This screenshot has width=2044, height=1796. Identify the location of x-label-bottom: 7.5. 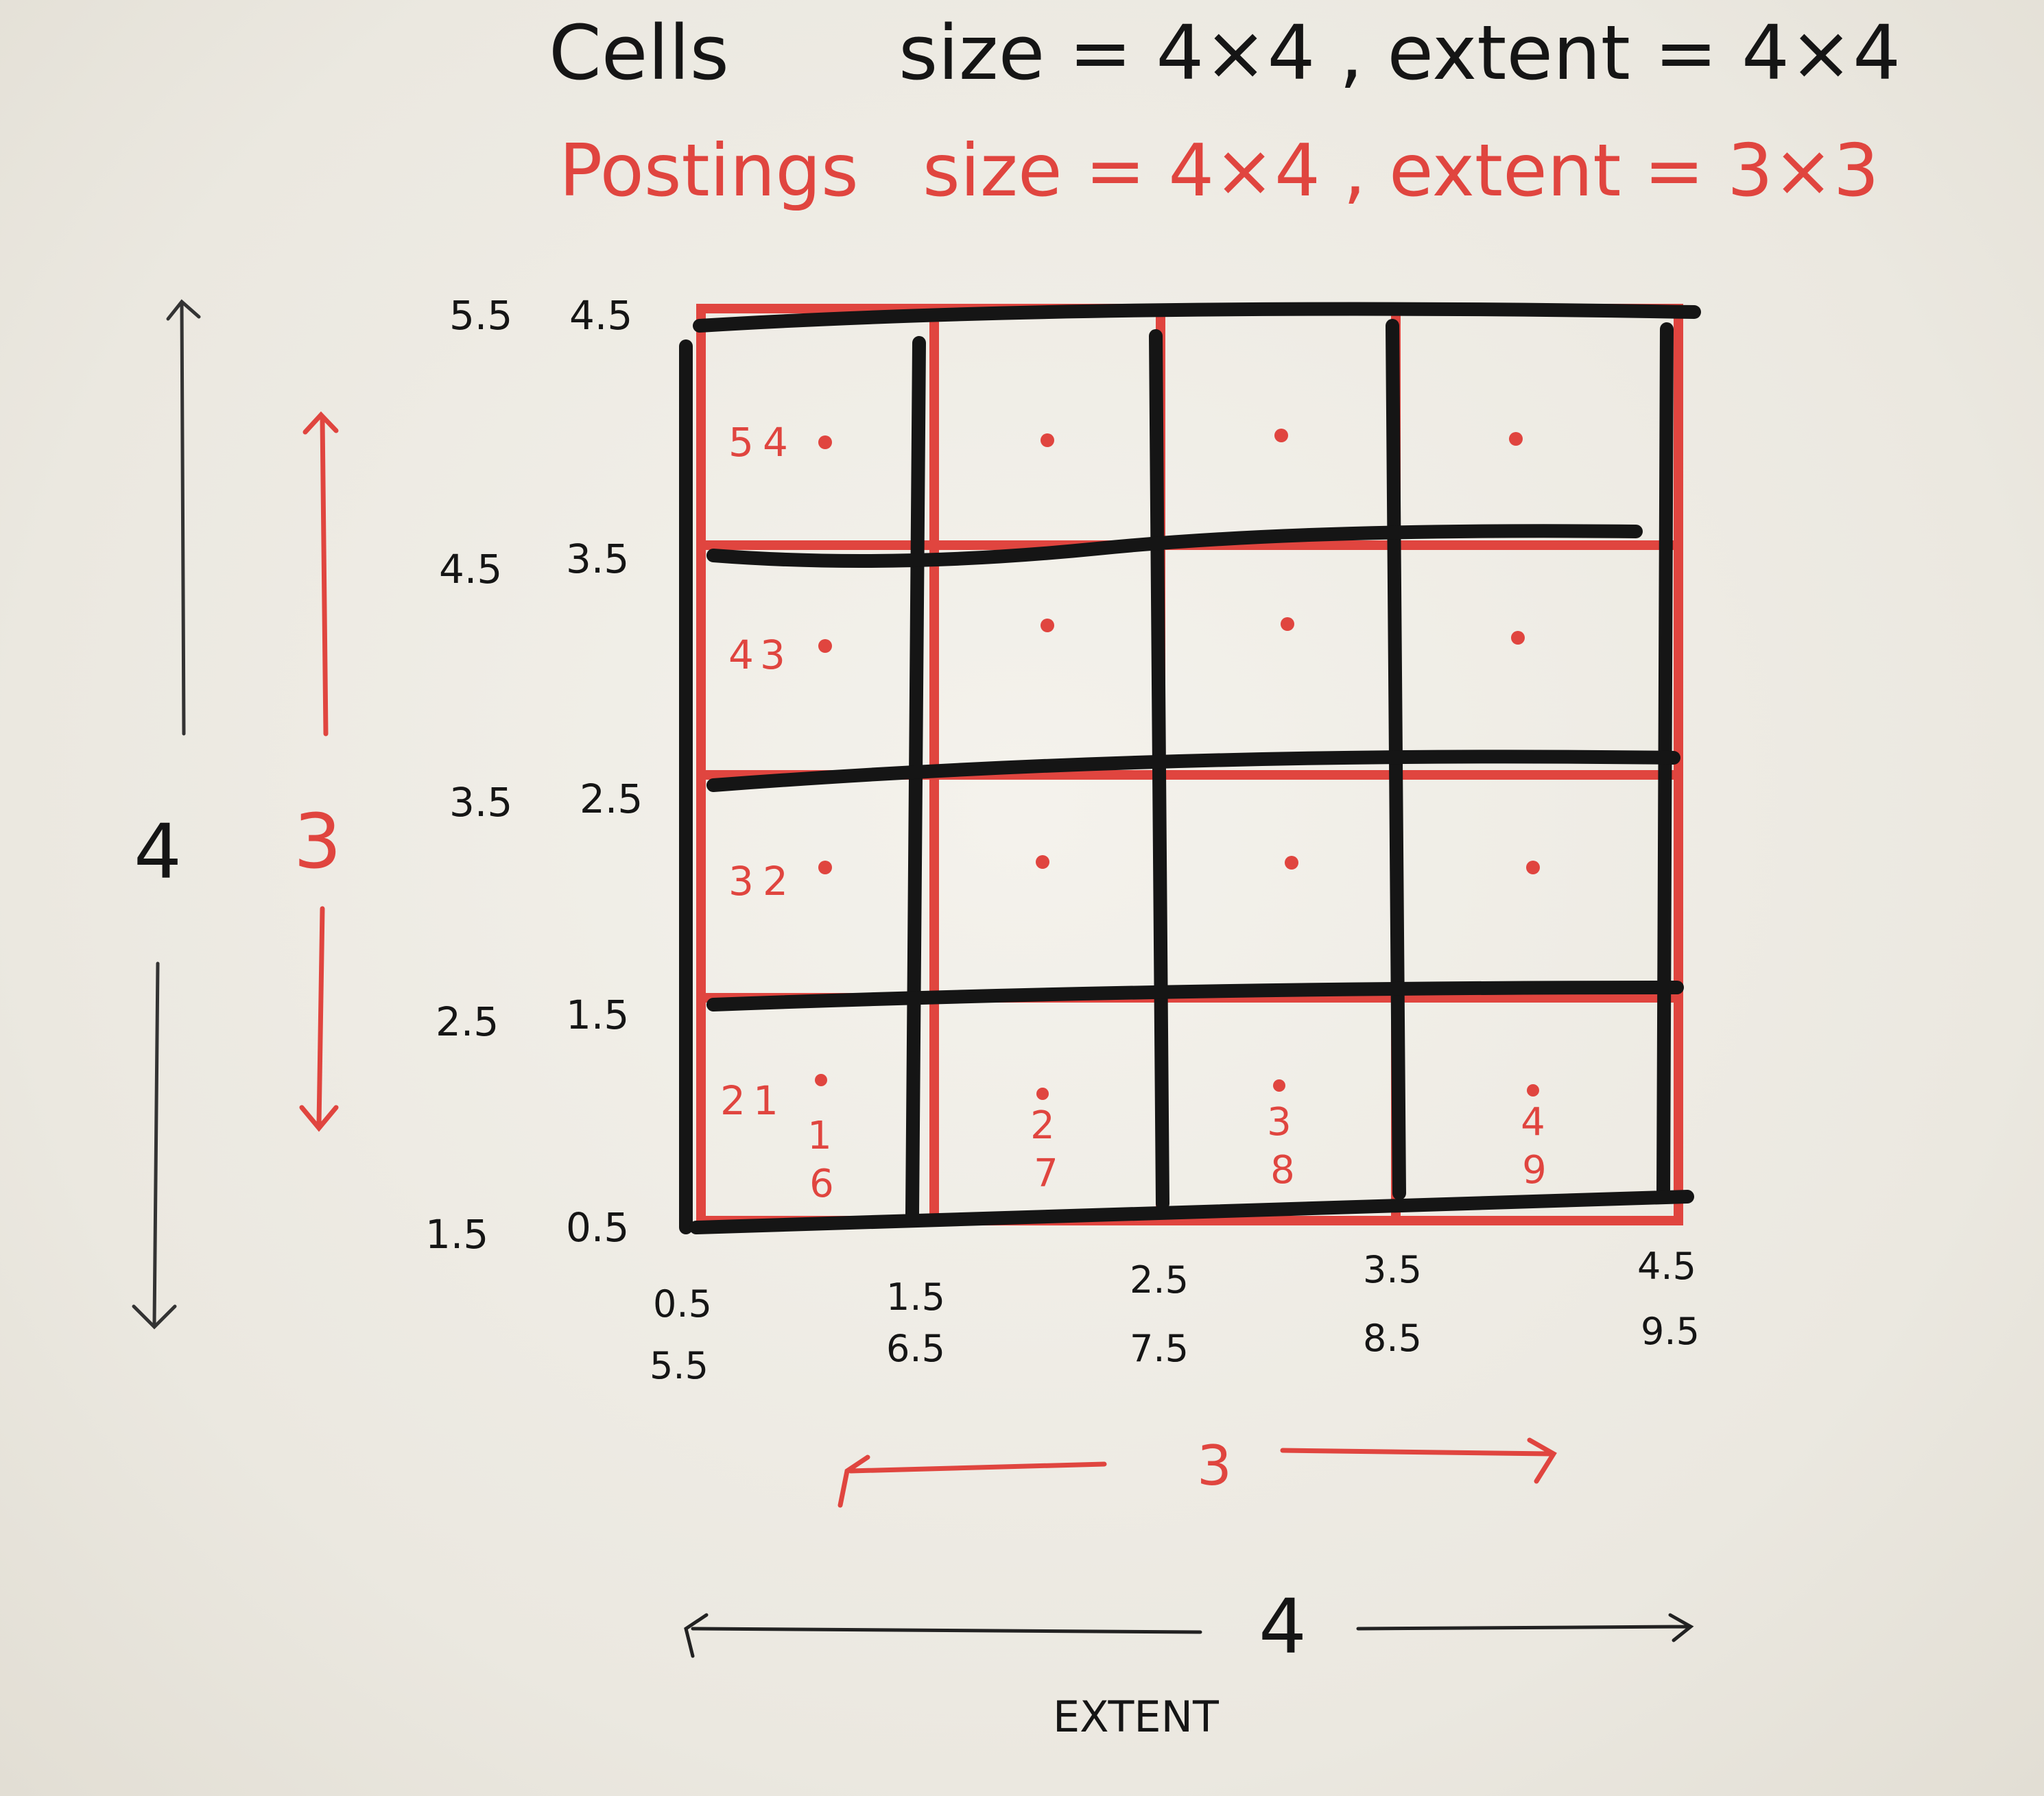
(1159, 1348).